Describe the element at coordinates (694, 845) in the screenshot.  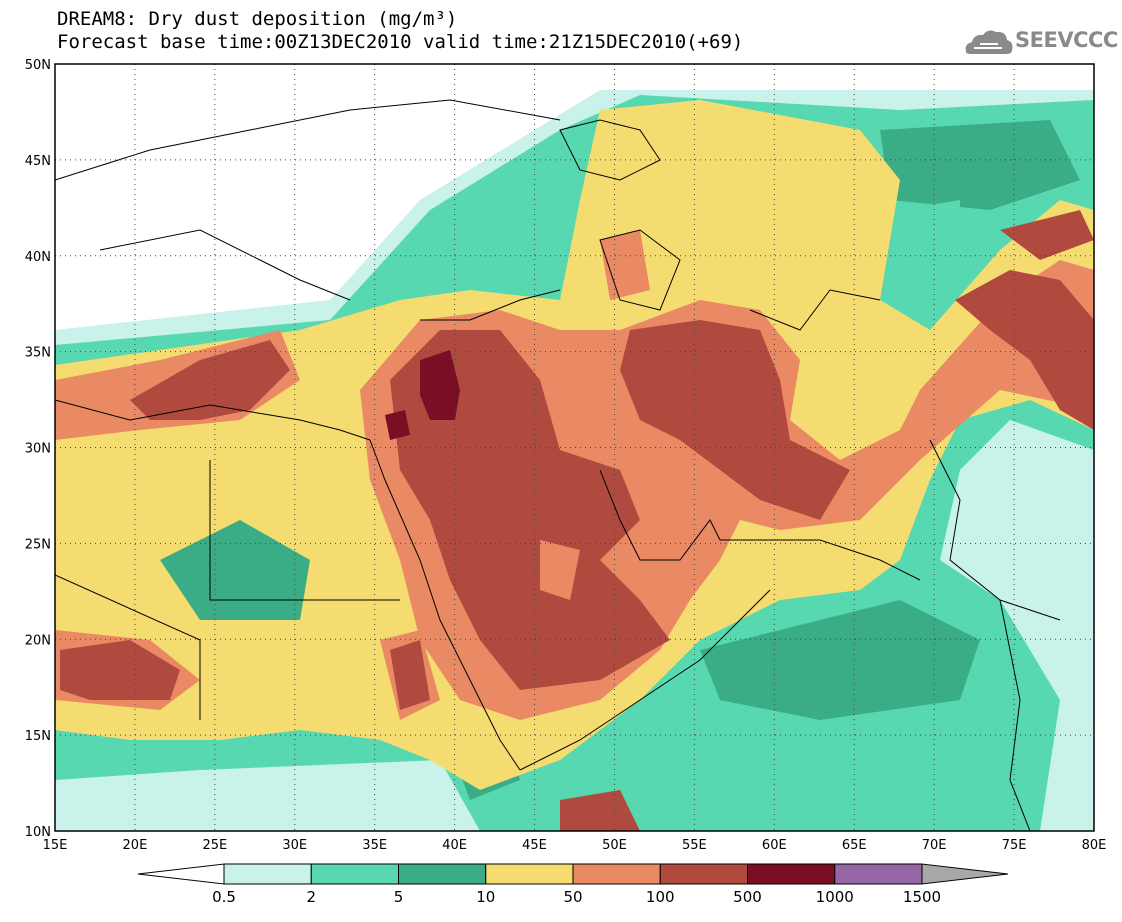
I see `lon-tick-label: 55E` at that location.